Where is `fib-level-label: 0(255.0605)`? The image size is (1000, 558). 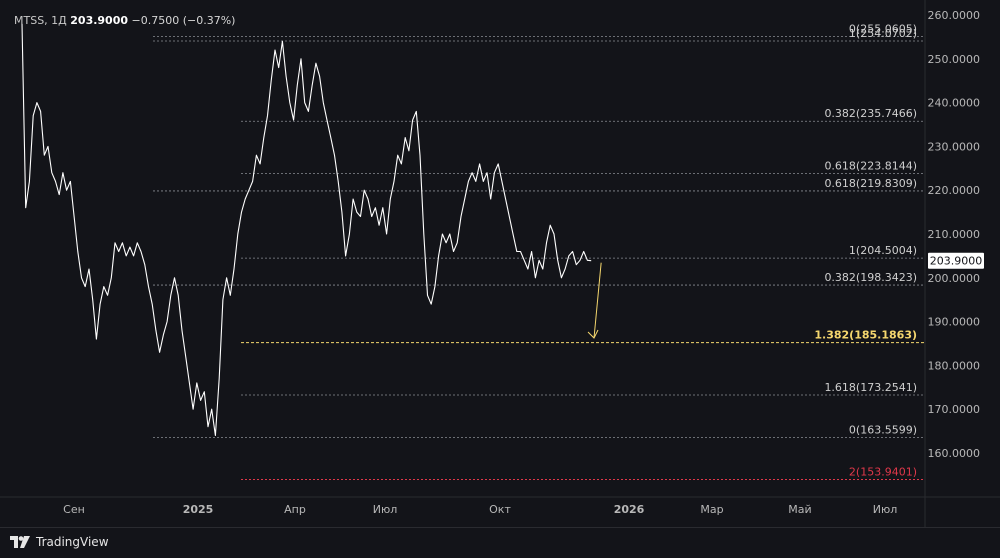 fib-level-label: 0(255.0605) is located at coordinates (883, 29).